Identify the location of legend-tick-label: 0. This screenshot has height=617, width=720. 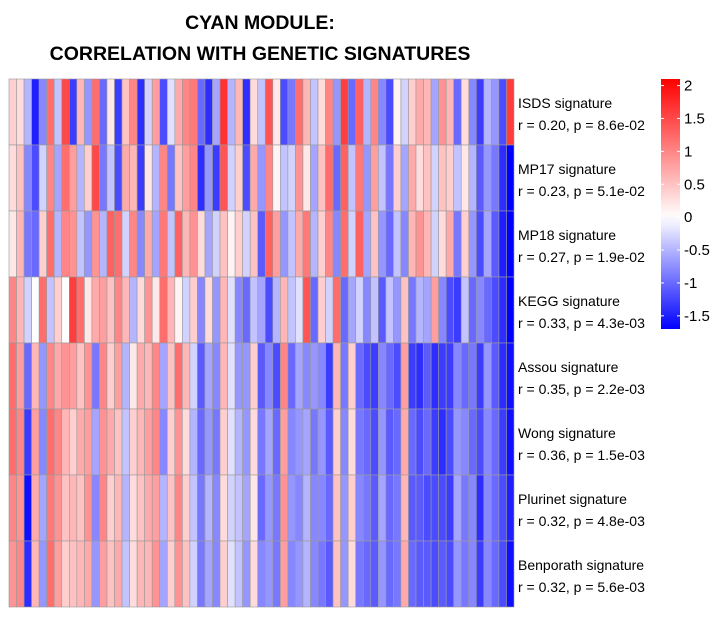
(688, 217).